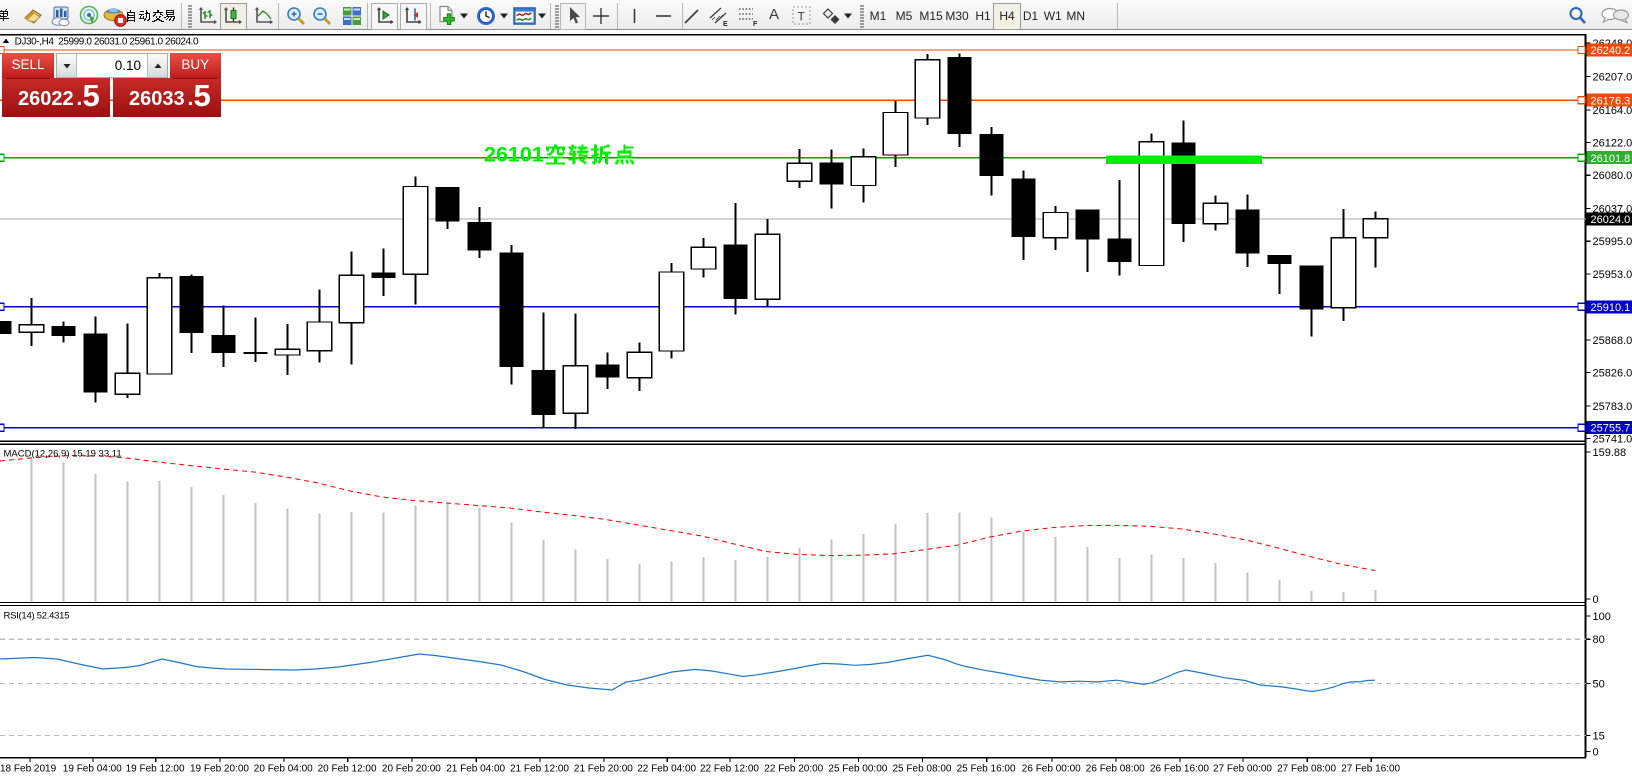 The width and height of the screenshot is (1632, 776). I want to click on svg-text: 22 Feb 12:00, so click(729, 768).